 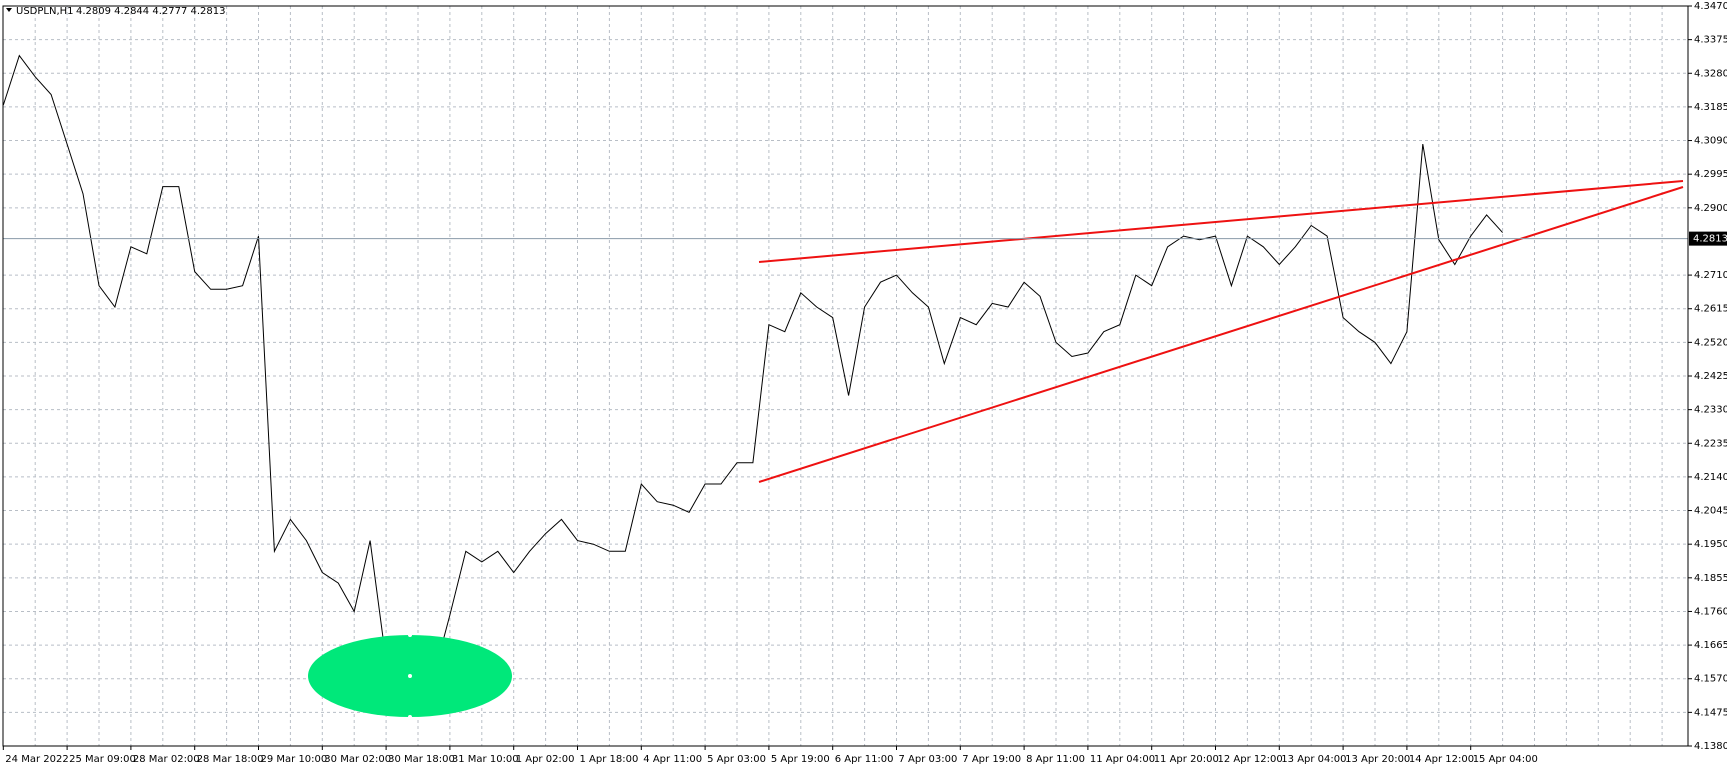 What do you see at coordinates (1710, 544) in the screenshot?
I see `y-tick-label: 4.1950` at bounding box center [1710, 544].